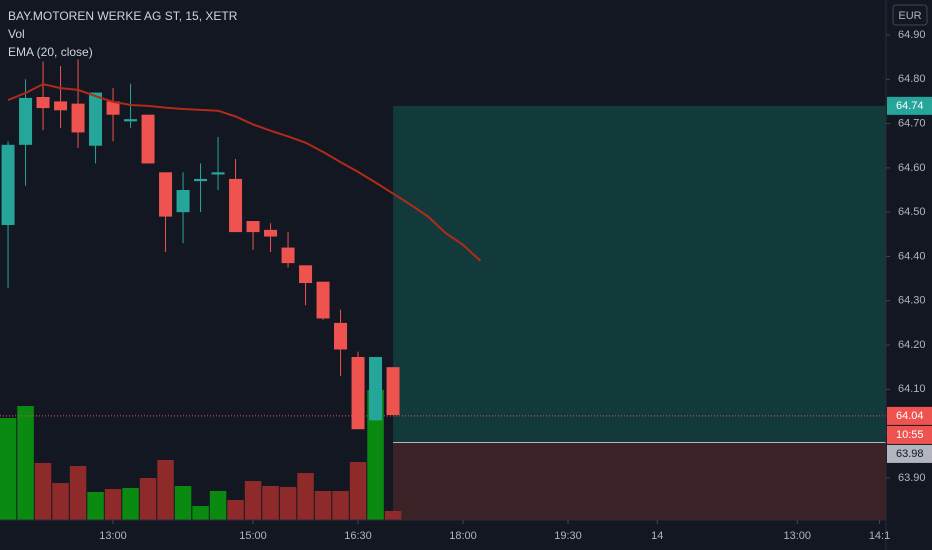 The height and width of the screenshot is (550, 932). Describe the element at coordinates (639, 481) in the screenshot. I see `loss-zone` at that location.